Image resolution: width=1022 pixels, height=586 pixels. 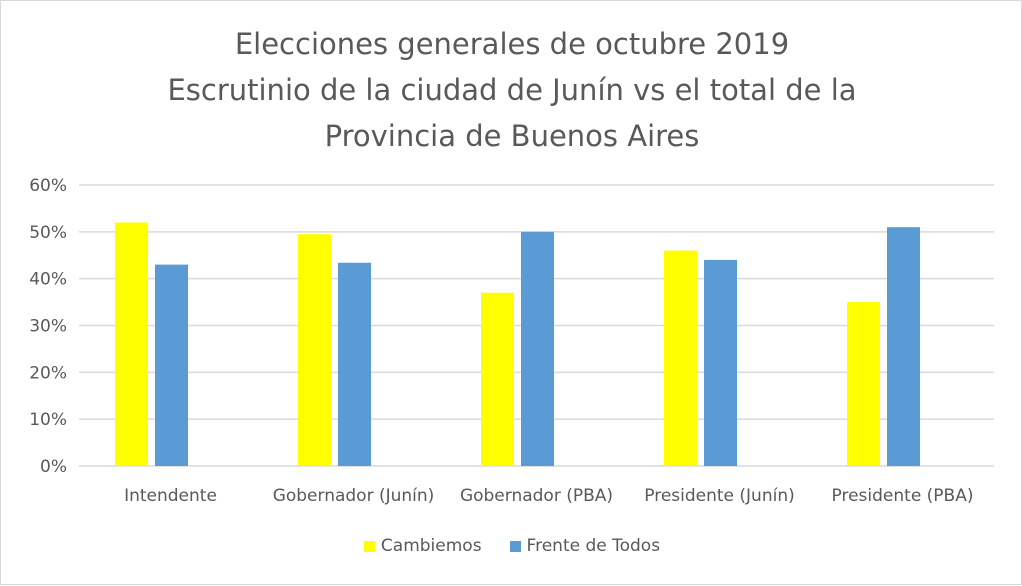 What do you see at coordinates (431, 546) in the screenshot?
I see `legend-label: Cambiemos` at bounding box center [431, 546].